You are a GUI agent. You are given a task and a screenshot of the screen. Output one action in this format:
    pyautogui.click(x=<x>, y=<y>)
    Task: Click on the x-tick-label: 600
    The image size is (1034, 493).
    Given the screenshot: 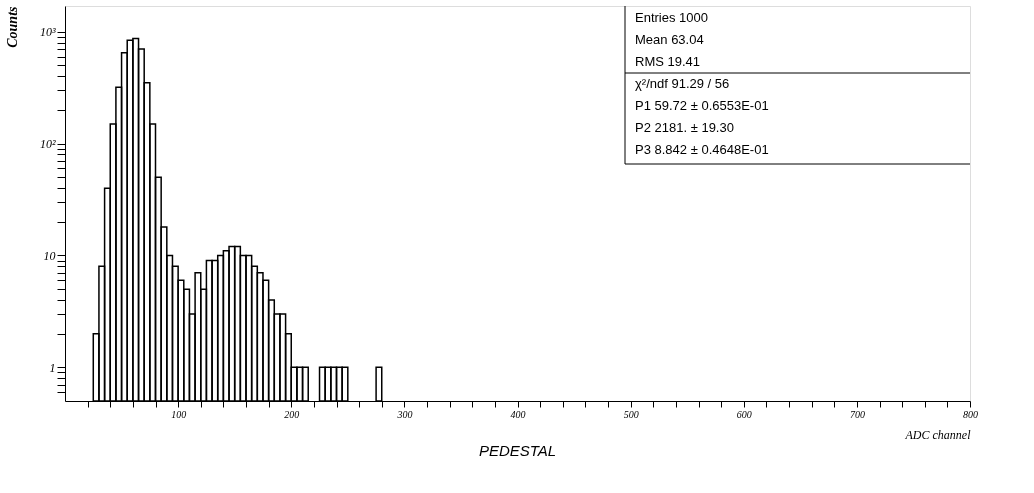 What is the action you would take?
    pyautogui.click(x=744, y=414)
    